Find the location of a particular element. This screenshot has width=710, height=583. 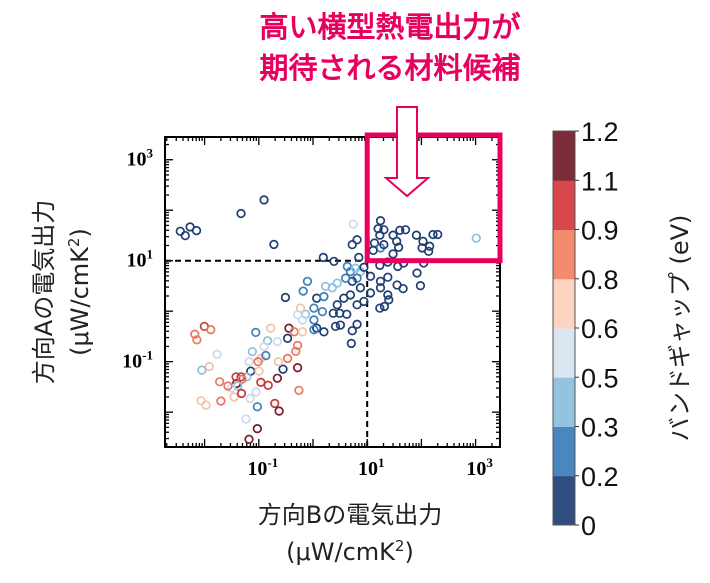

colorbar-tick-label: 1.1 is located at coordinates (600, 181).